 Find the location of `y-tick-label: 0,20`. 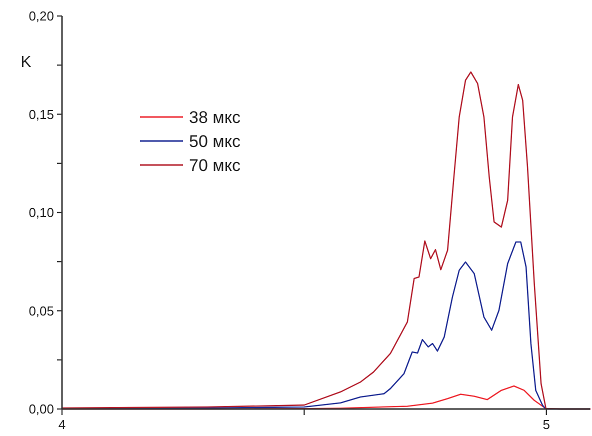

y-tick-label: 0,20 is located at coordinates (41, 16).